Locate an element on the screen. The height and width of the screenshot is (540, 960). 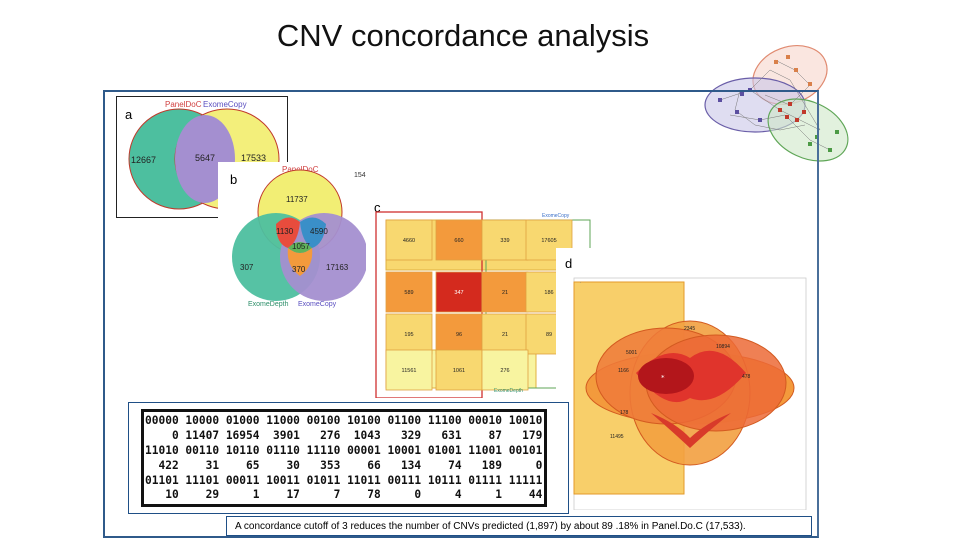
venn-d-value: 1166 is located at coordinates (623, 371).